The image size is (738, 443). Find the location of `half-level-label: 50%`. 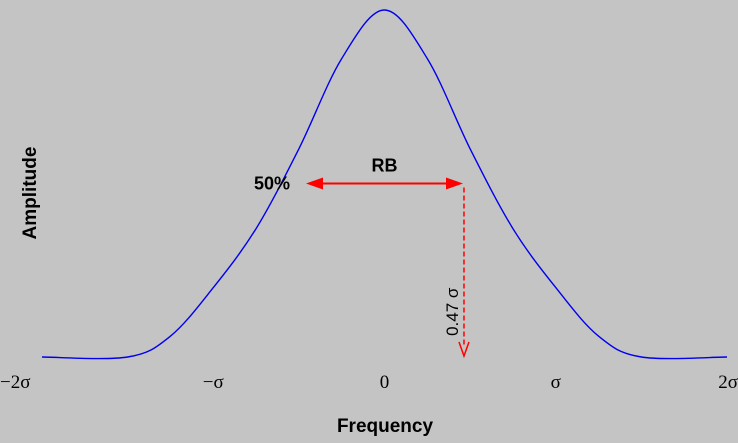

half-level-label: 50% is located at coordinates (272, 184).